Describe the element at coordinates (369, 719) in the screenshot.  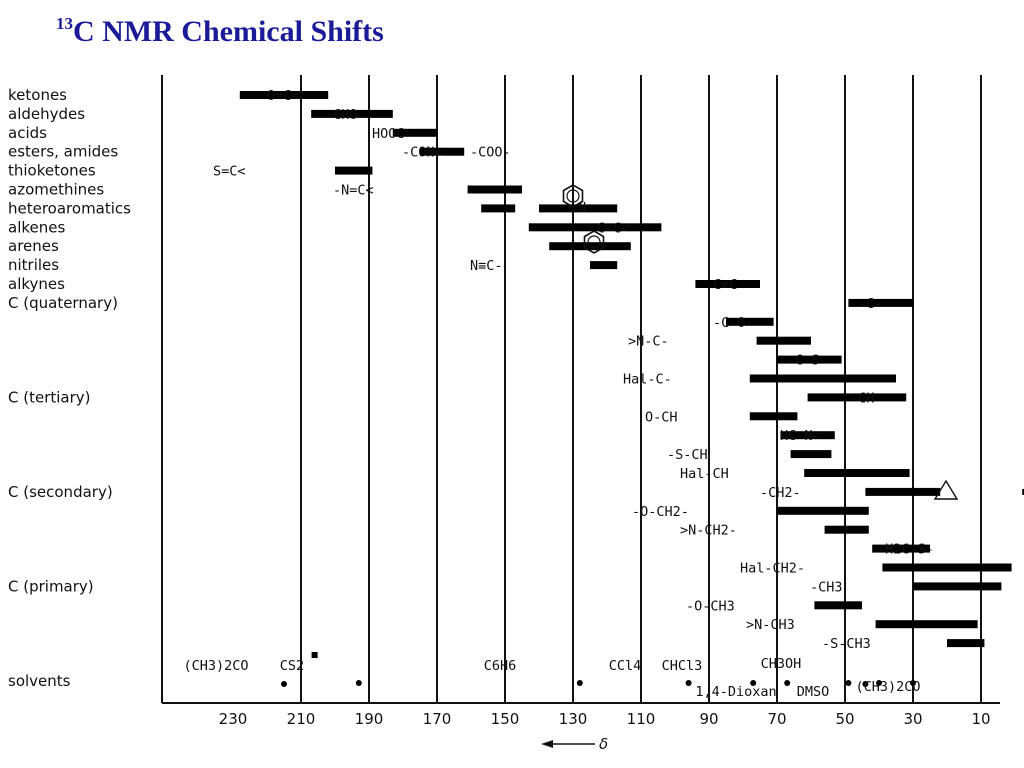
I see `x-tick-label: 190` at that location.